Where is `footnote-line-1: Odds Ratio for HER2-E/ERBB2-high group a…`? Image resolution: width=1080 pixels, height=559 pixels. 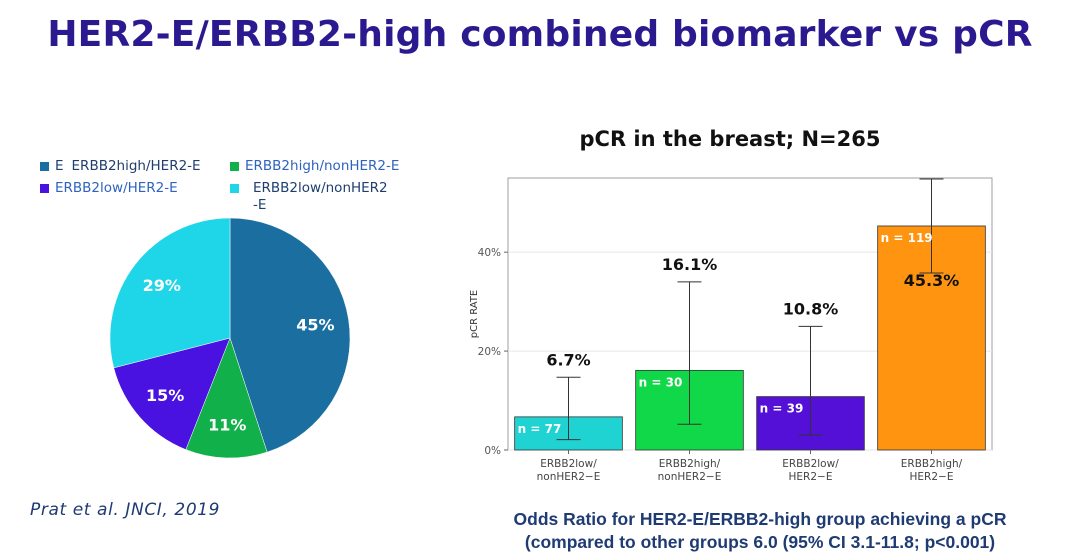 footnote-line-1: Odds Ratio for HER2-E/ERBB2-high group a… is located at coordinates (760, 519).